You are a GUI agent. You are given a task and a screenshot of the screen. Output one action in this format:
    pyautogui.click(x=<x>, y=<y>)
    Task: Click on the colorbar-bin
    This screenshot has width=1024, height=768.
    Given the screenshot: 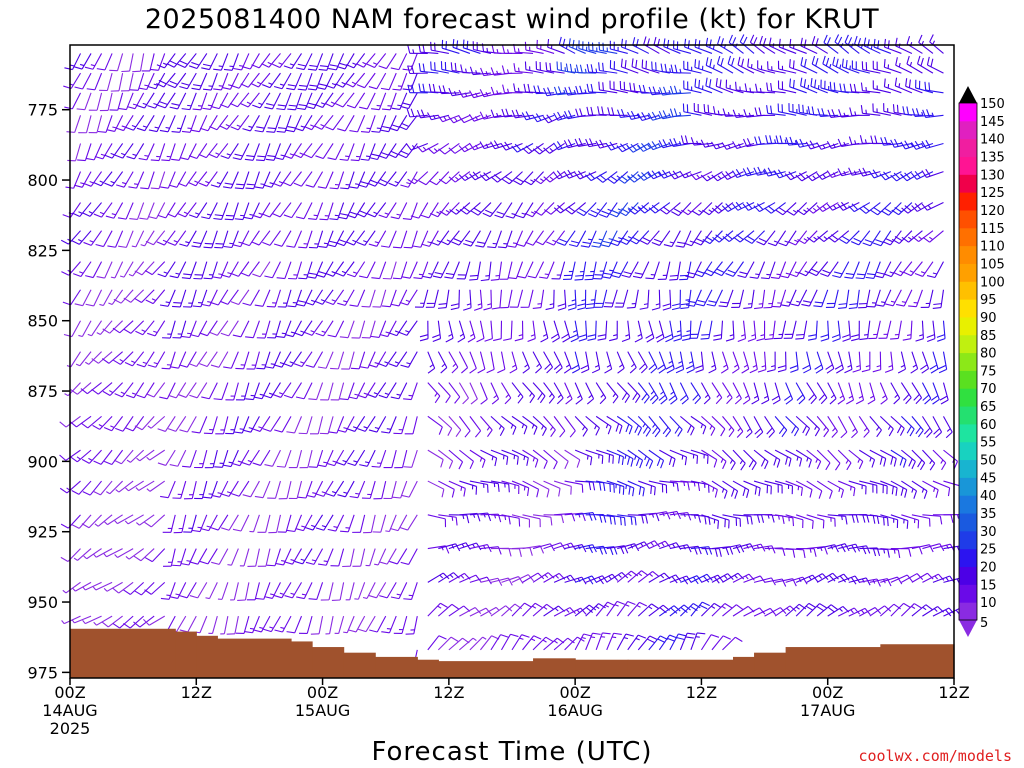 What is the action you would take?
    pyautogui.click(x=968, y=147)
    